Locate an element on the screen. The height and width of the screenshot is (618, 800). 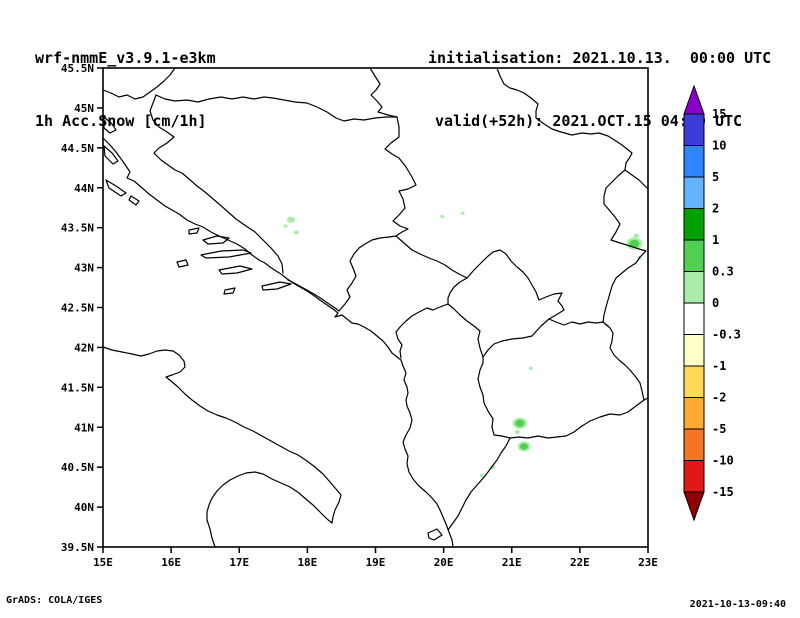
x-axis-tick-label: 17E is located at coordinates (239, 562).